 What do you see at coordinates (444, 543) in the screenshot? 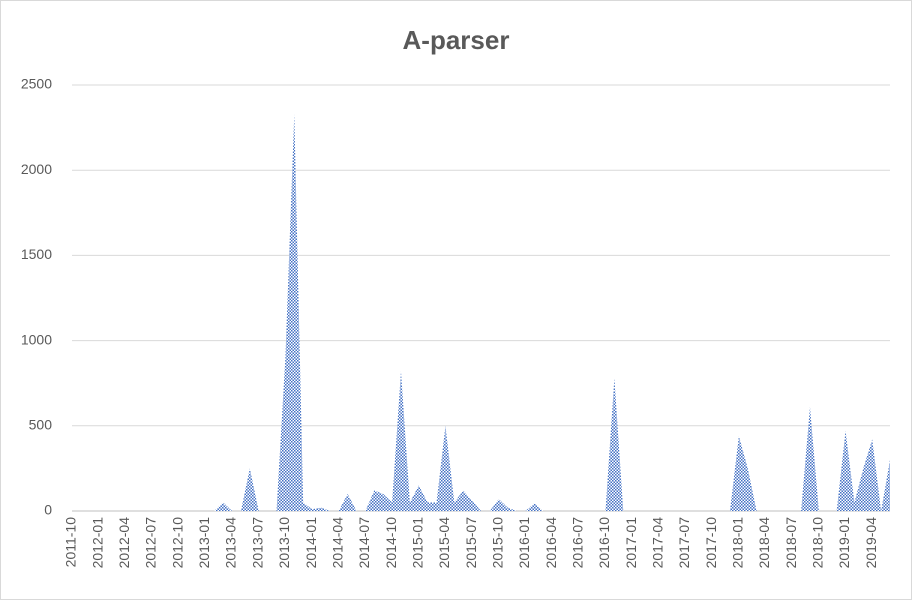
I see `x-tick-label: 2015-04` at bounding box center [444, 543].